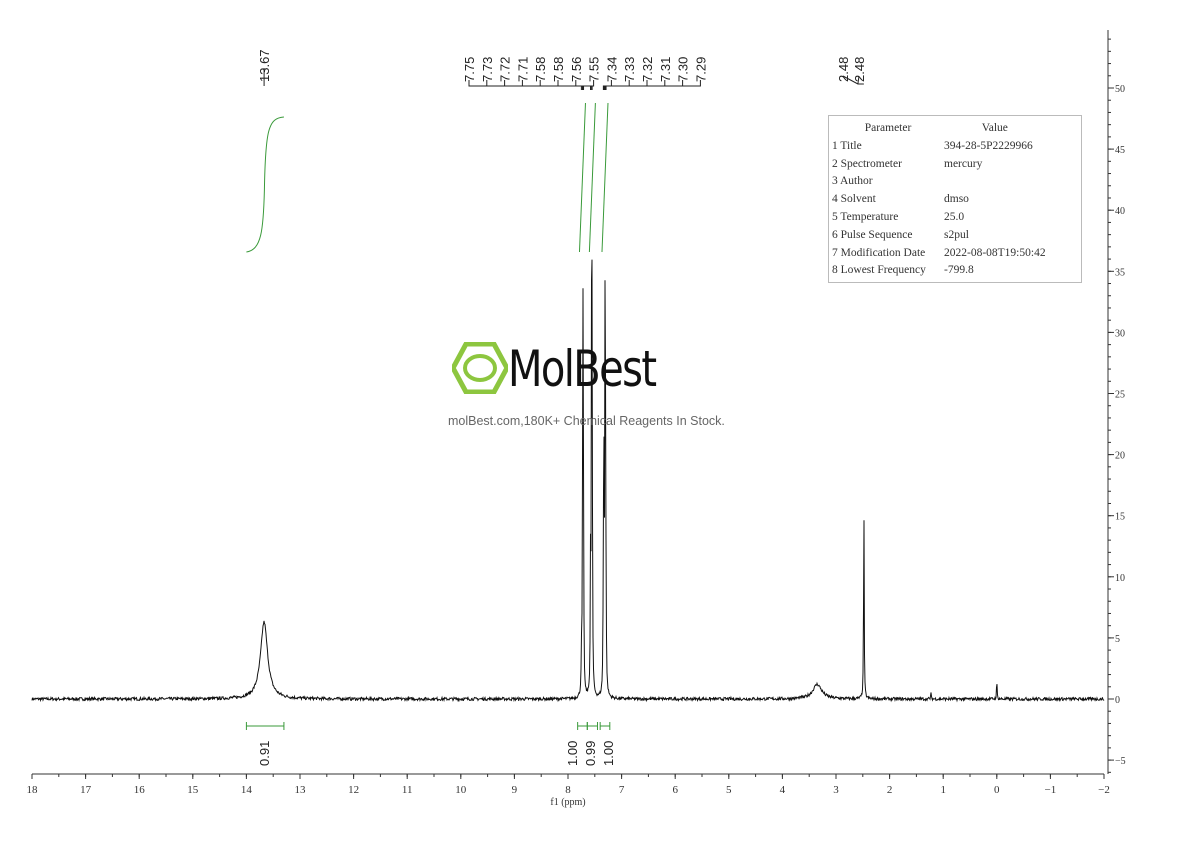 This screenshot has height=841, width=1190. What do you see at coordinates (783, 790) in the screenshot?
I see `x-tick-label: 4` at bounding box center [783, 790].